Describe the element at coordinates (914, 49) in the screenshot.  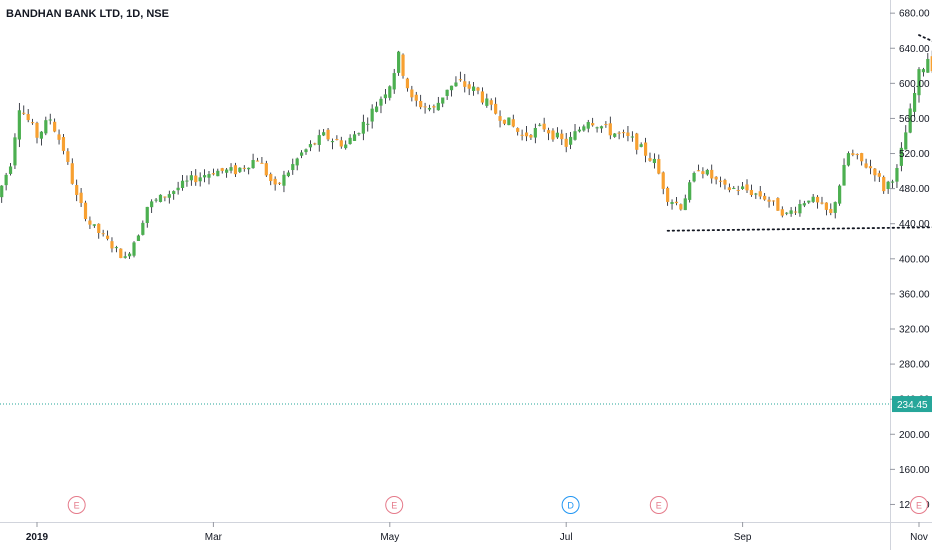
I see `y-tick-label: 640.00` at that location.